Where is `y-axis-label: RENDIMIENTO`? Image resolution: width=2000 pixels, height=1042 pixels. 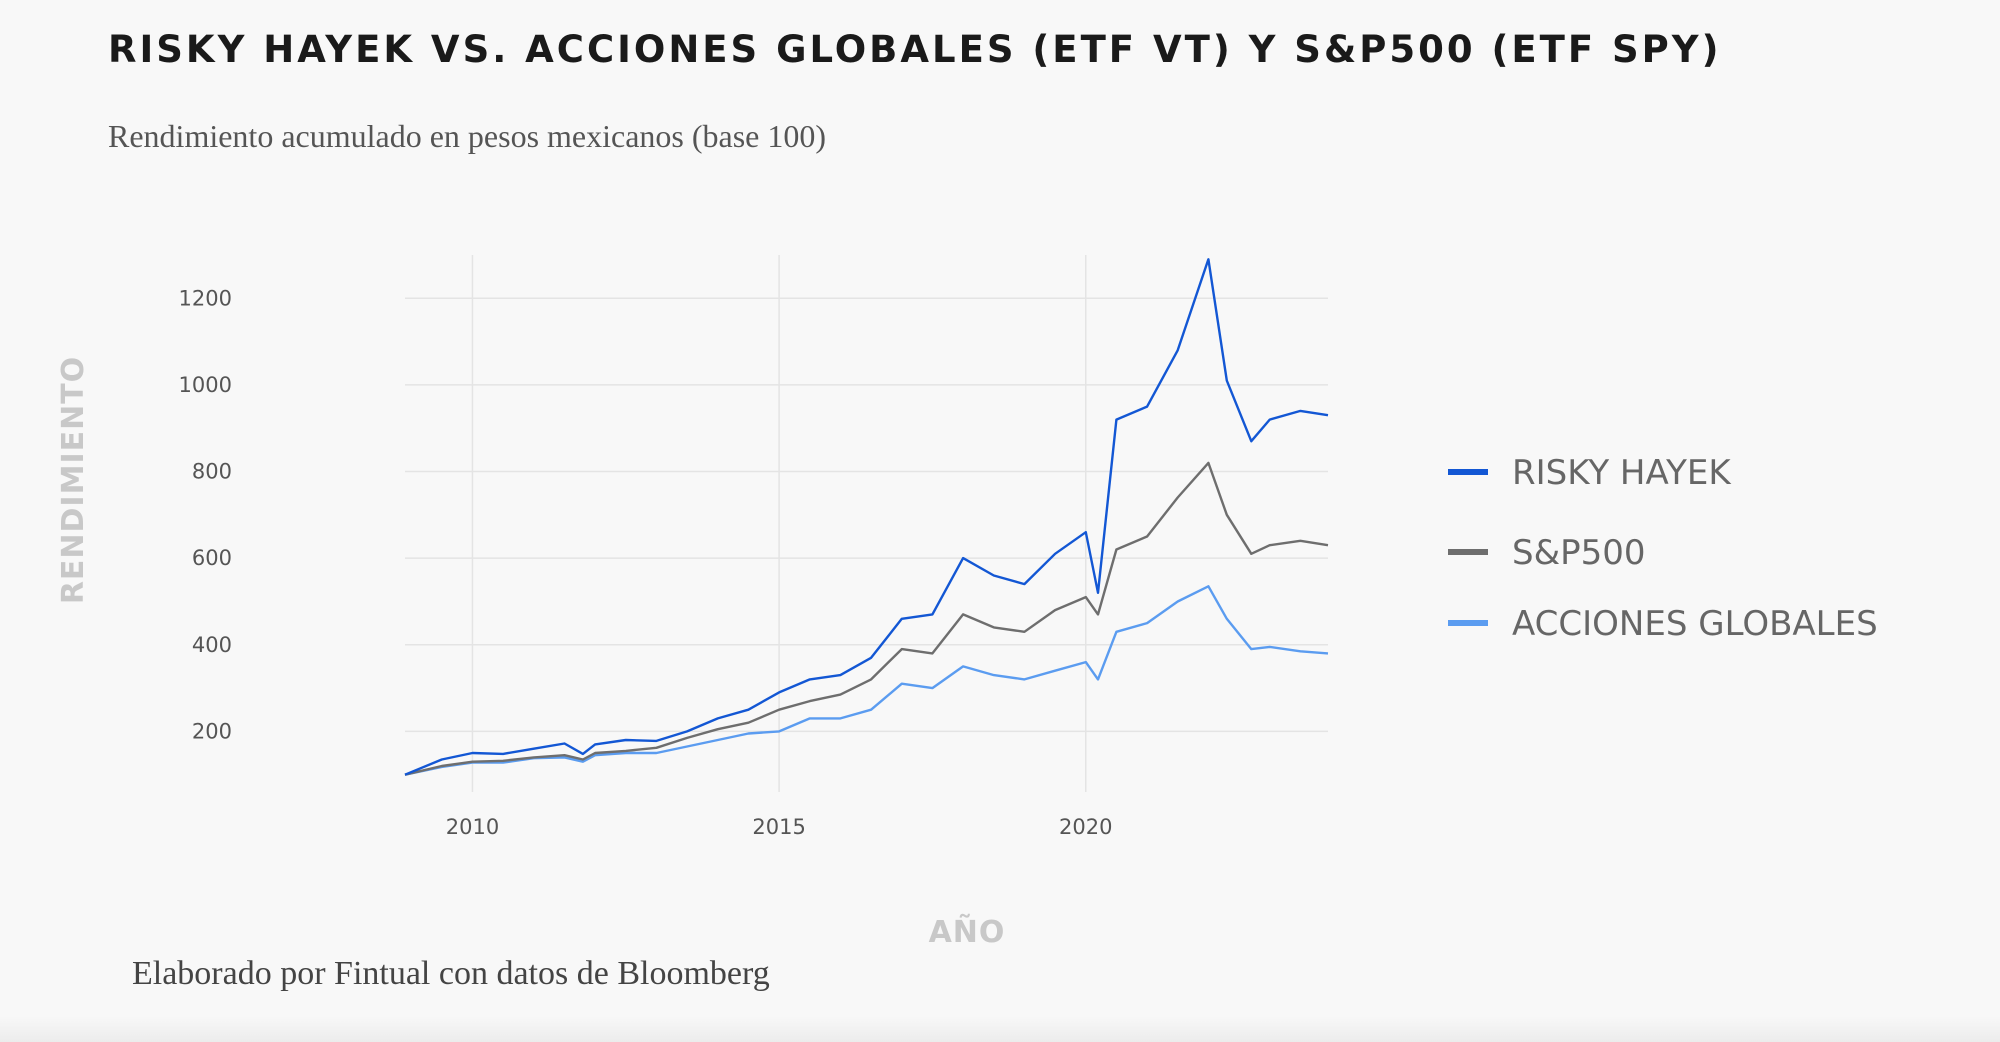 y-axis-label: RENDIMIENTO is located at coordinates (73, 480).